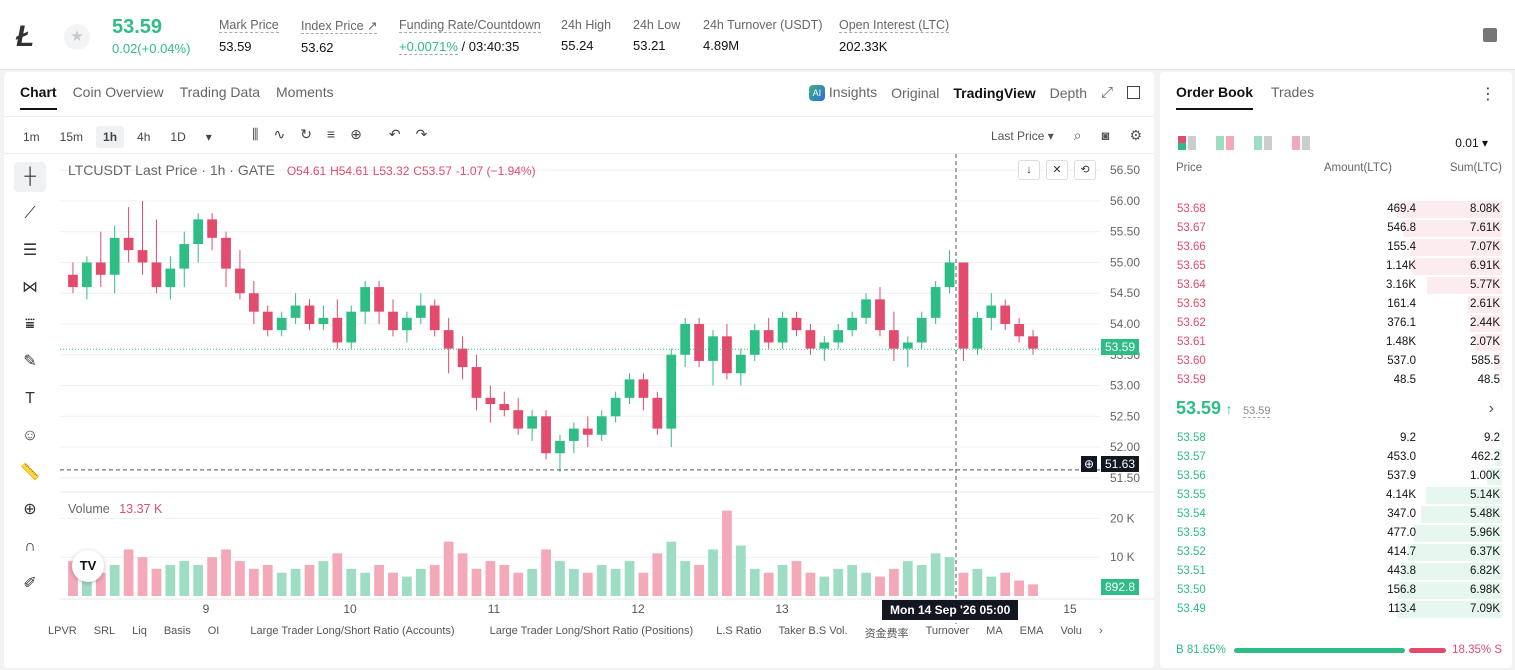 The width and height of the screenshot is (1515, 670). I want to click on replay-icon: ↻, so click(306, 134).